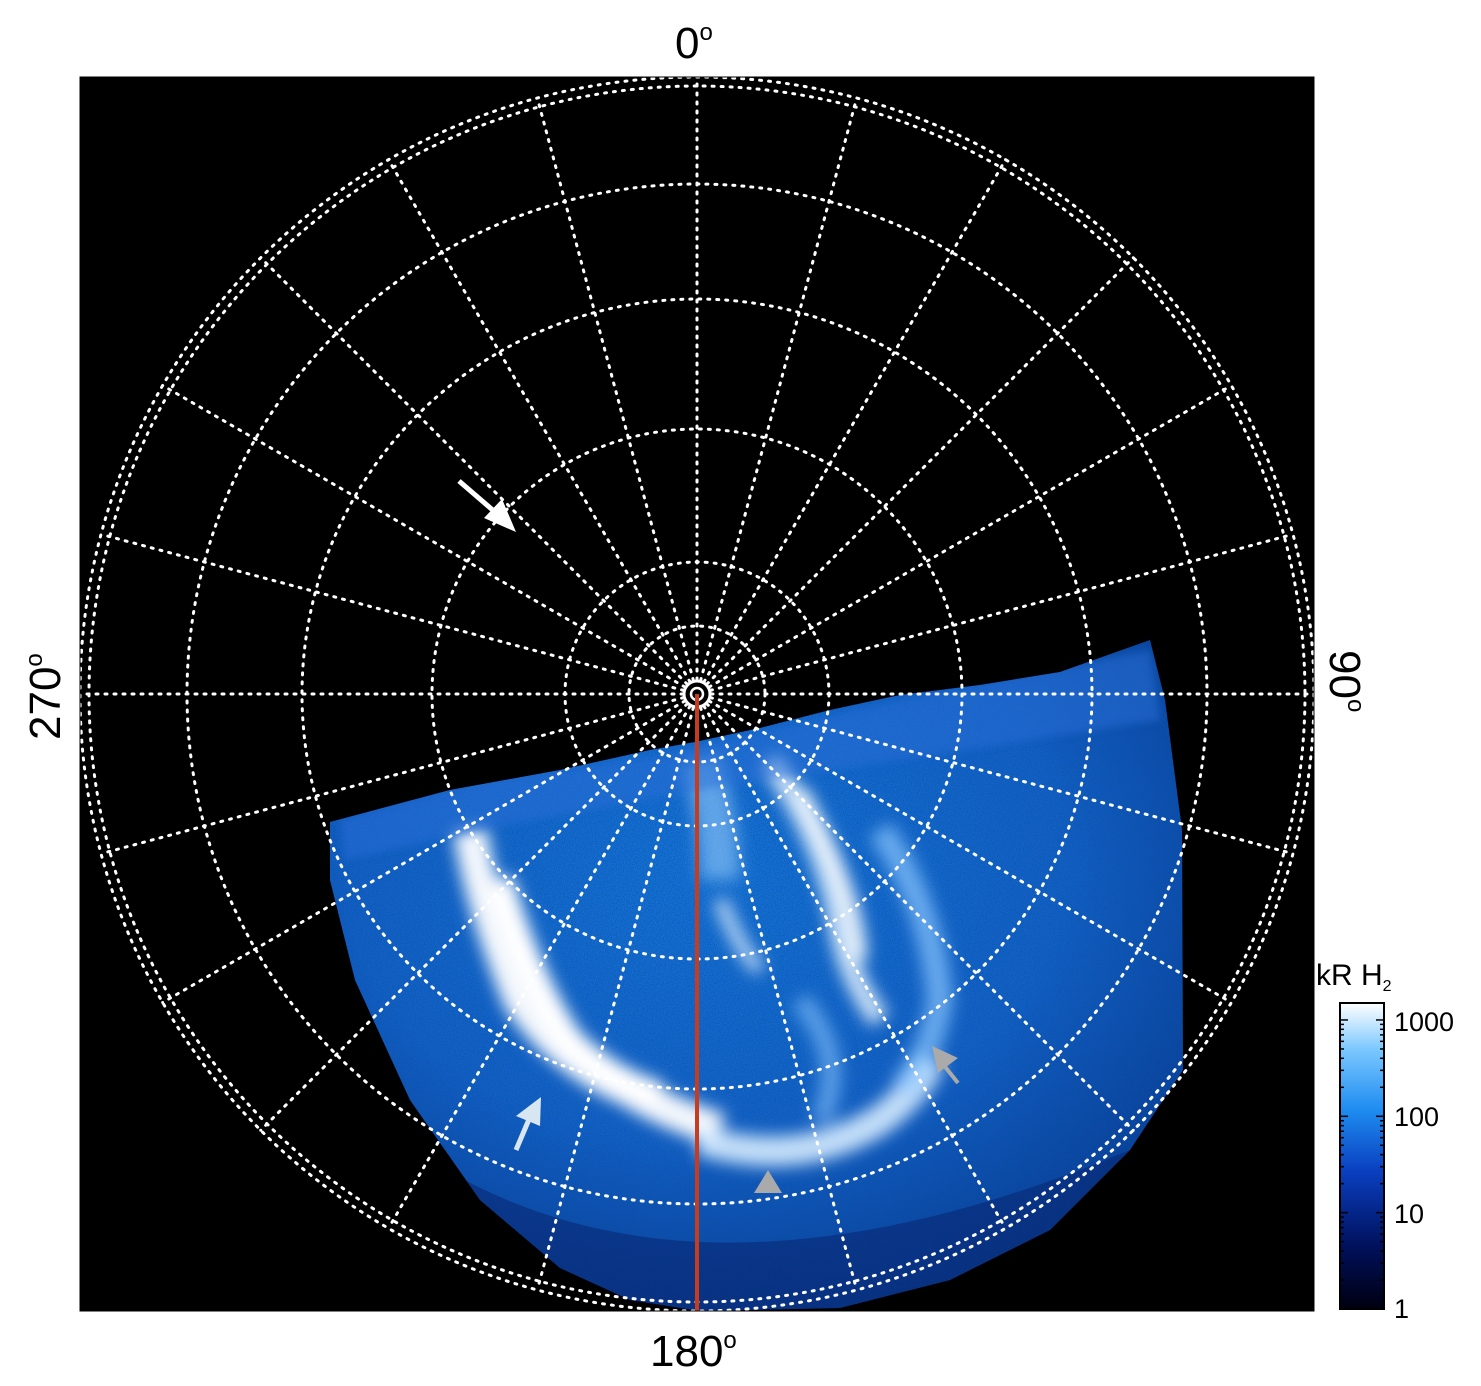  I want to click on colorbar-gradient, so click(1362, 1156).